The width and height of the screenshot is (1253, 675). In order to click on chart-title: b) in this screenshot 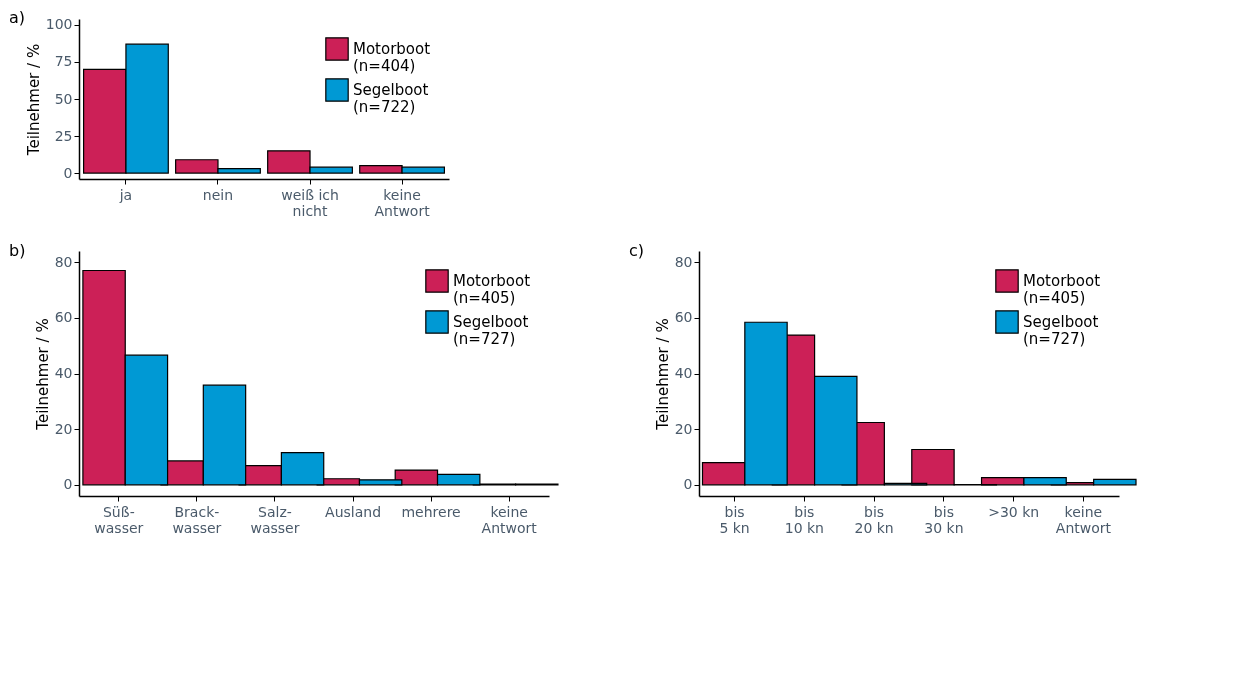, I will do `click(17, 250)`.